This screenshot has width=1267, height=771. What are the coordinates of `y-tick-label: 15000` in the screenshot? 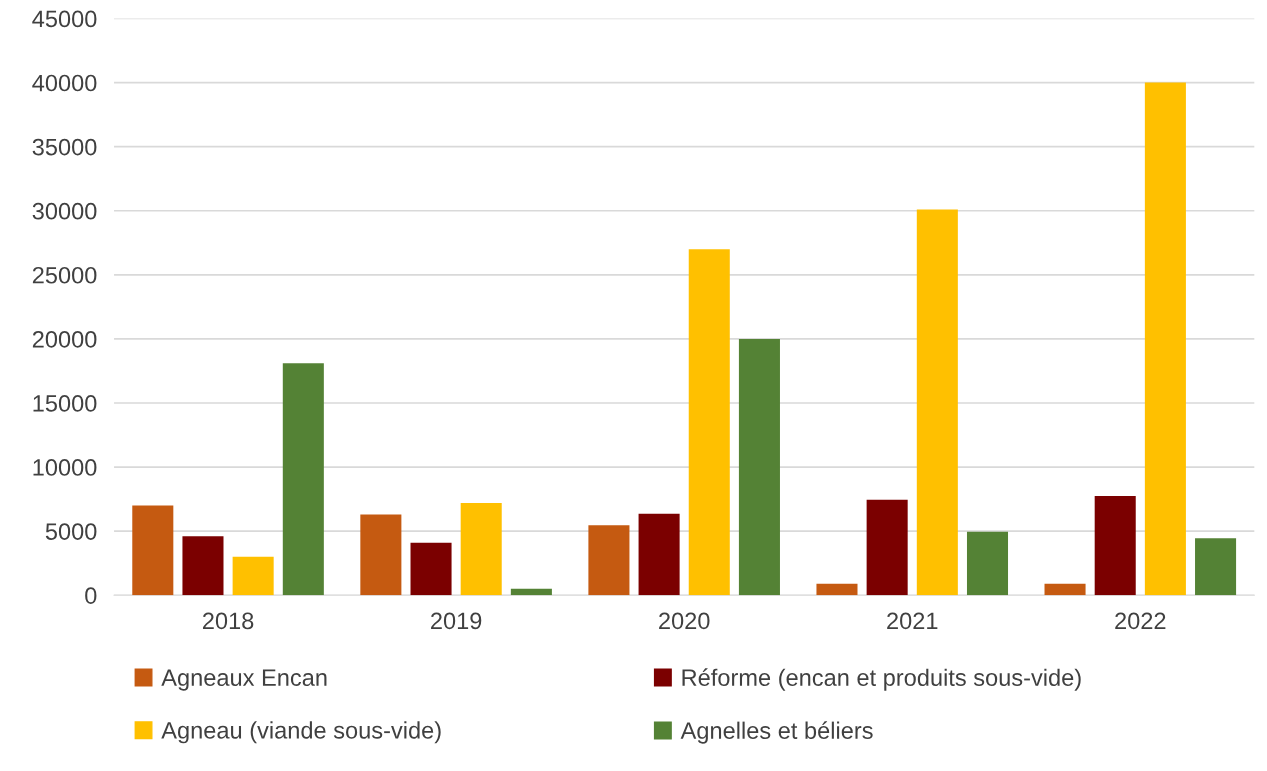 It's located at (65, 403).